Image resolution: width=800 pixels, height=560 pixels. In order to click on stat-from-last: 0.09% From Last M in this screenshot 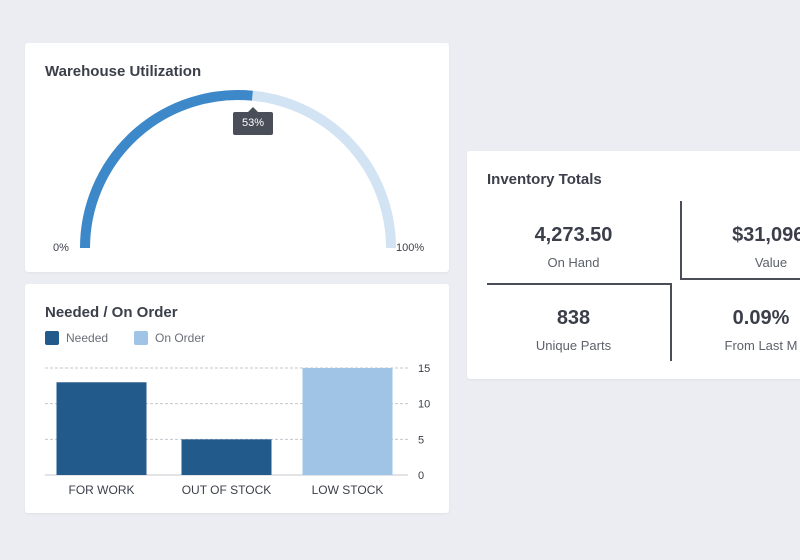, I will do `click(735, 330)`.